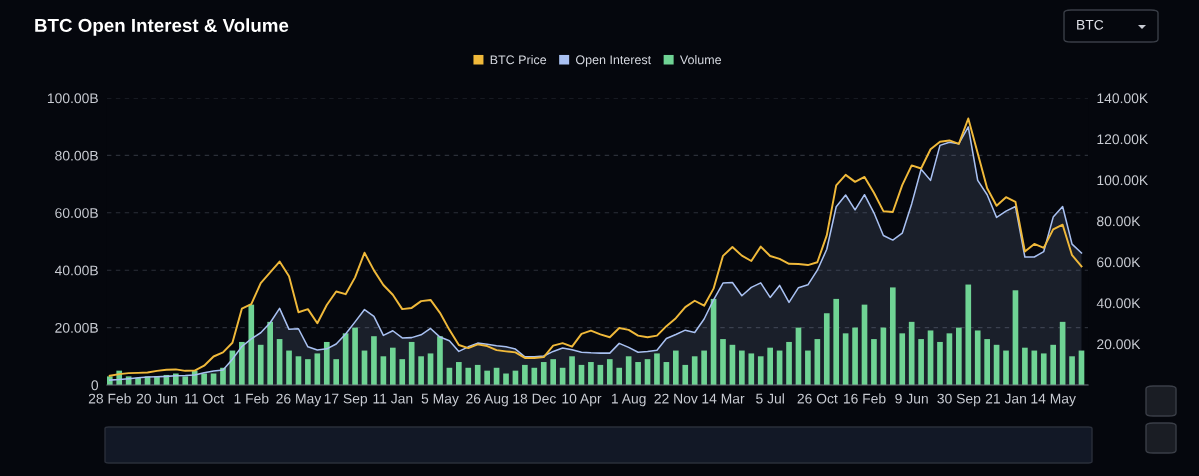  I want to click on y2-tick-label: 140.00K, so click(1123, 98).